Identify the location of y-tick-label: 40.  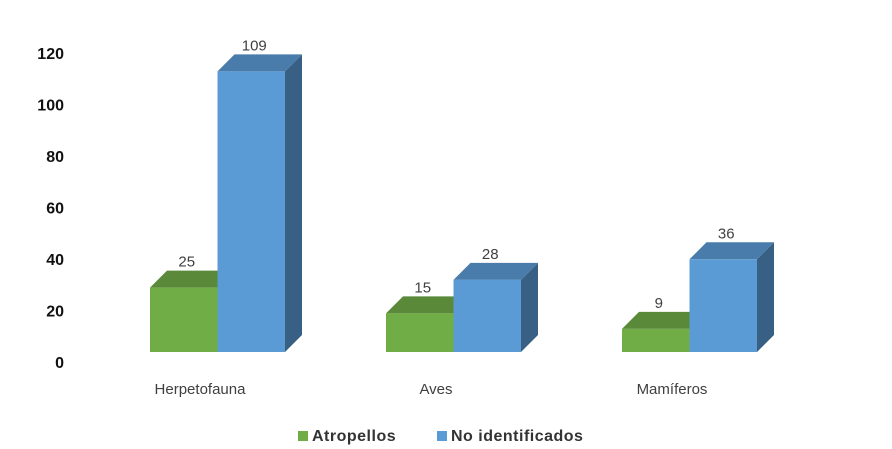
(55, 260).